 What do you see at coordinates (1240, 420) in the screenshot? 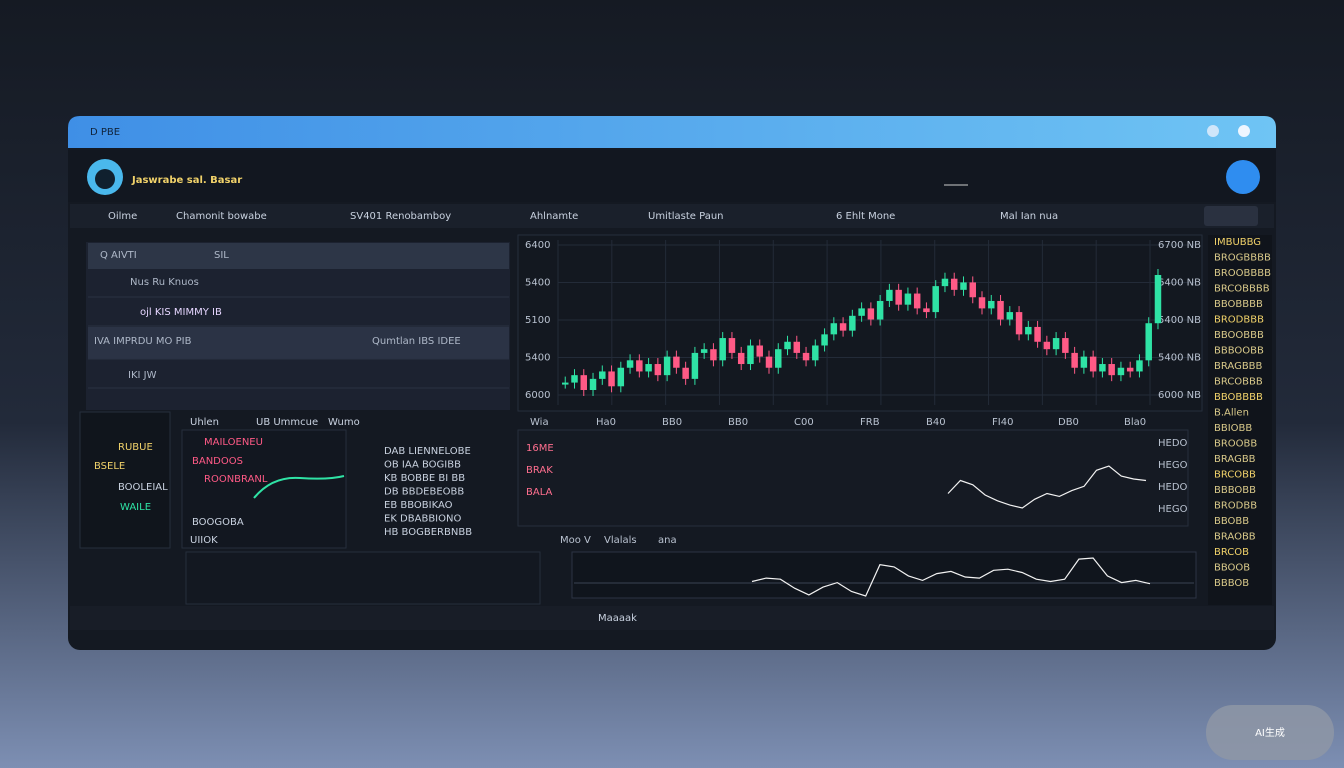
I see `order-book` at bounding box center [1240, 420].